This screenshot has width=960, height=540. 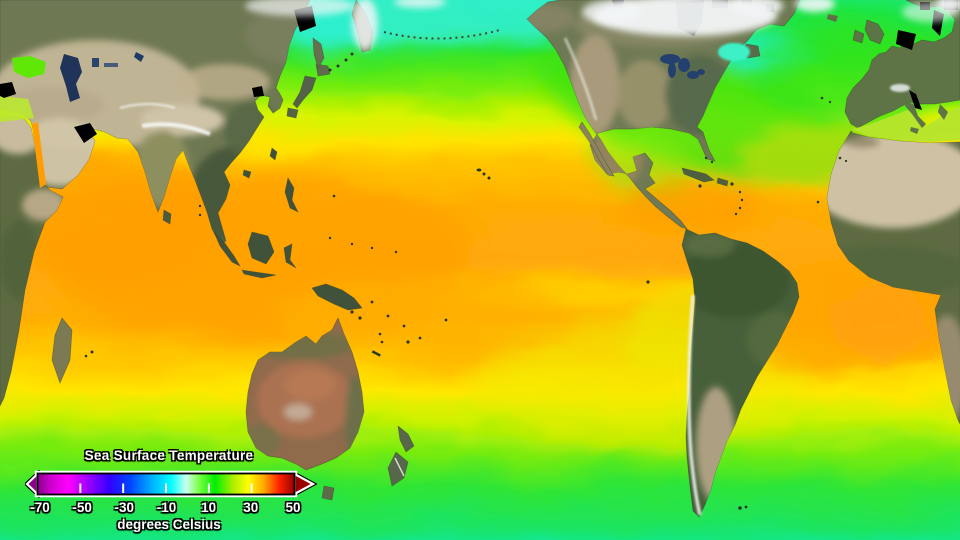 I want to click on great-lakes, so click(x=682, y=66).